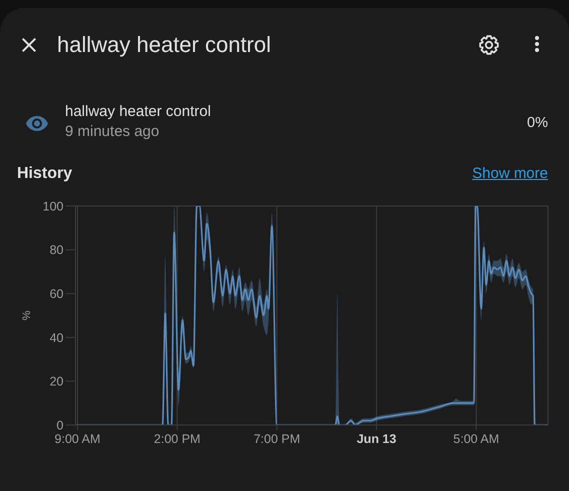  Describe the element at coordinates (27, 315) in the screenshot. I see `y-axis-title: %` at that location.